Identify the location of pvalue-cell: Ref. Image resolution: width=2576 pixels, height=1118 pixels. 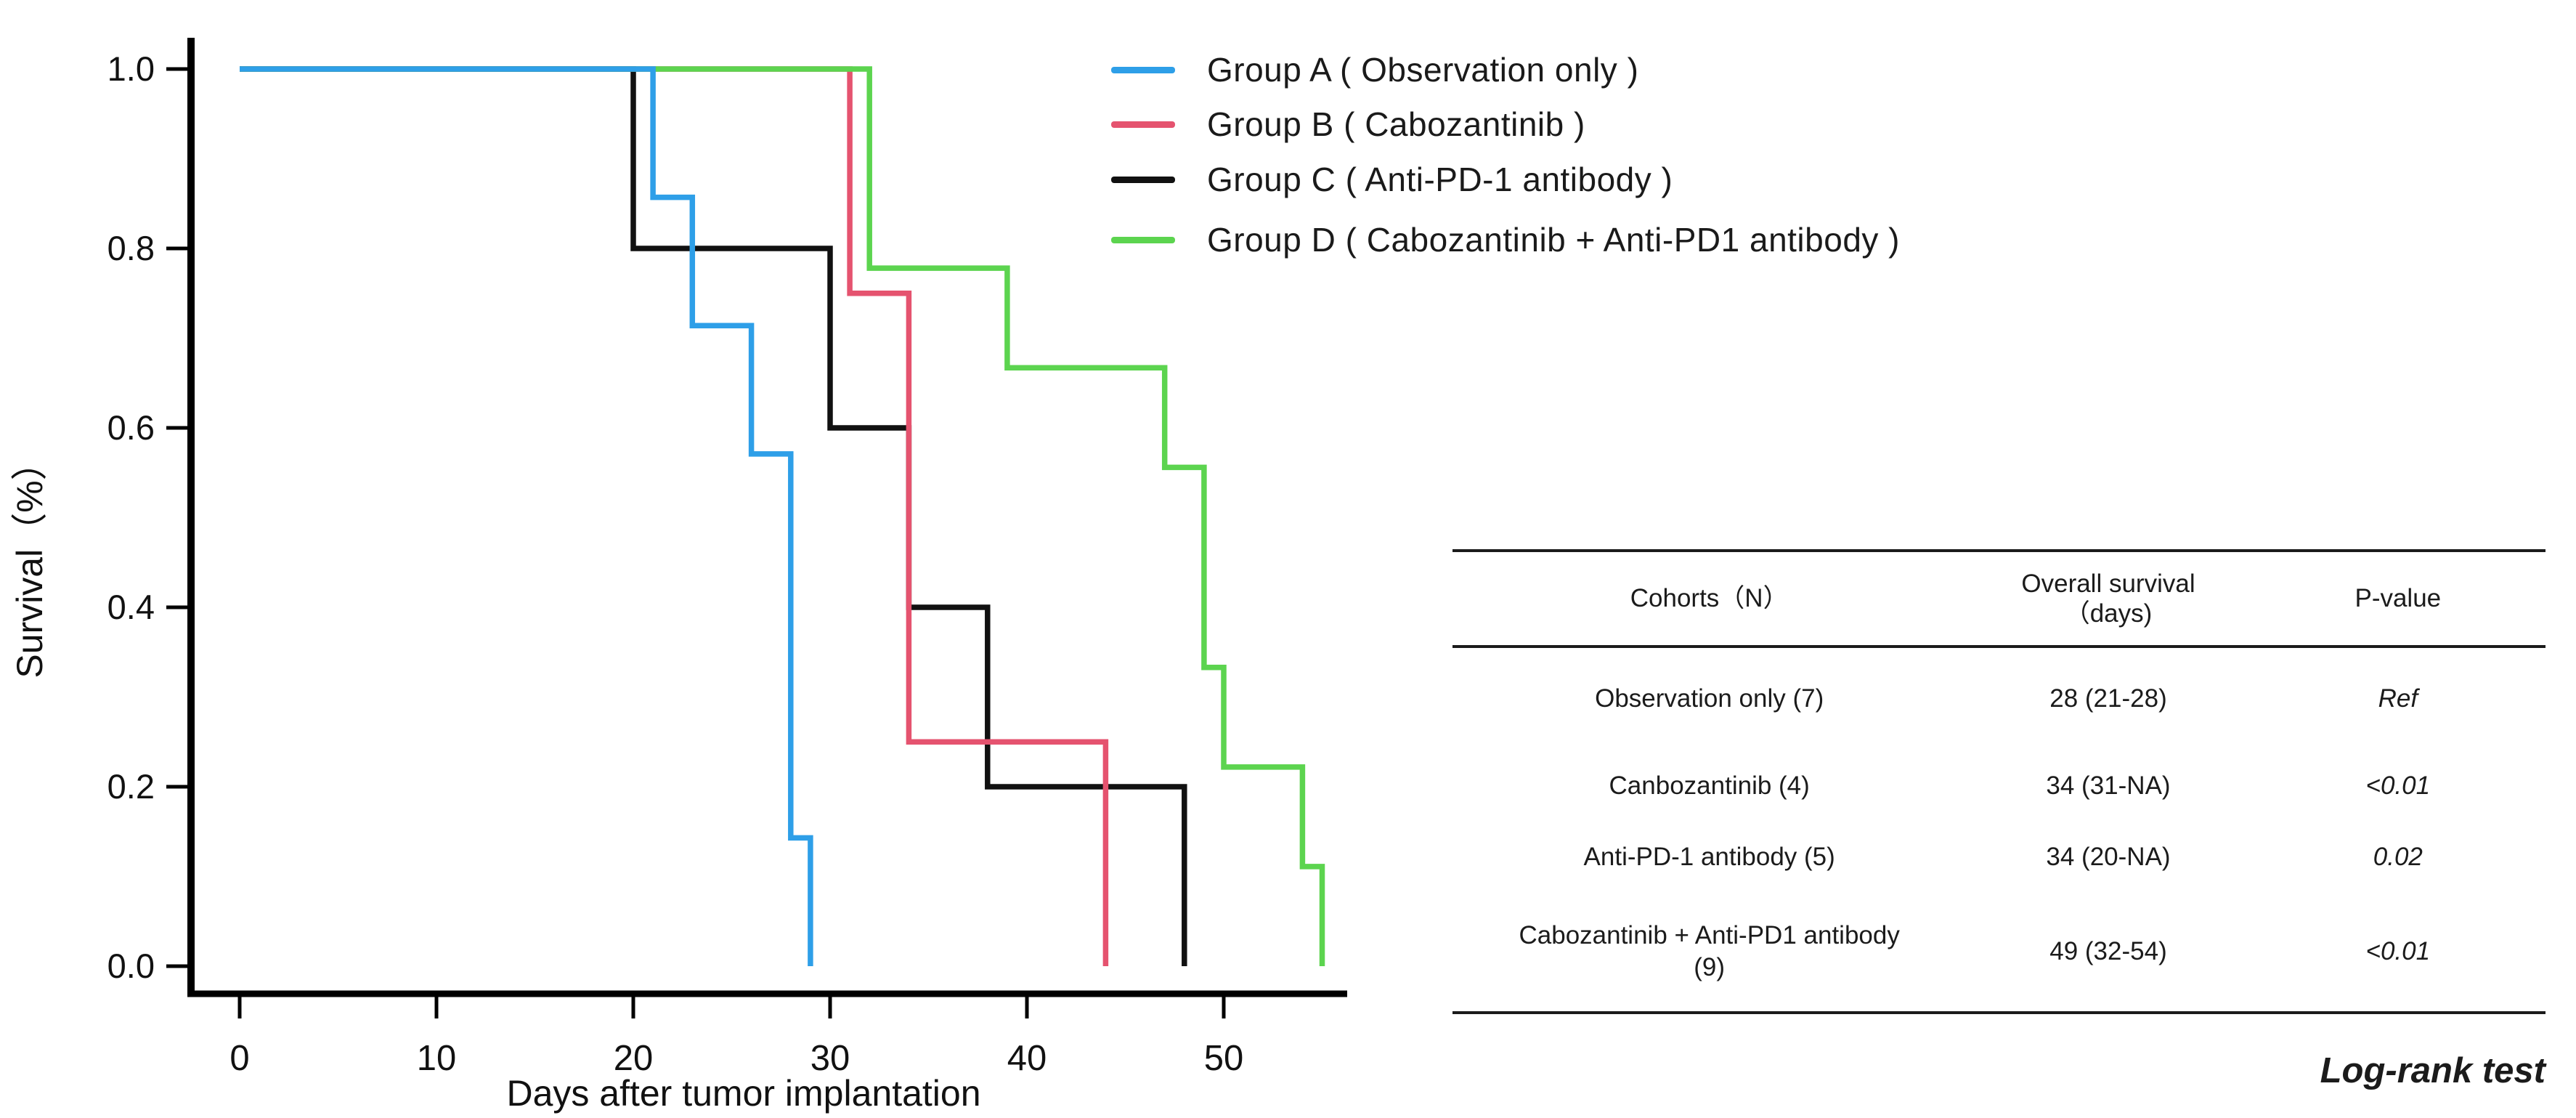
(2398, 698).